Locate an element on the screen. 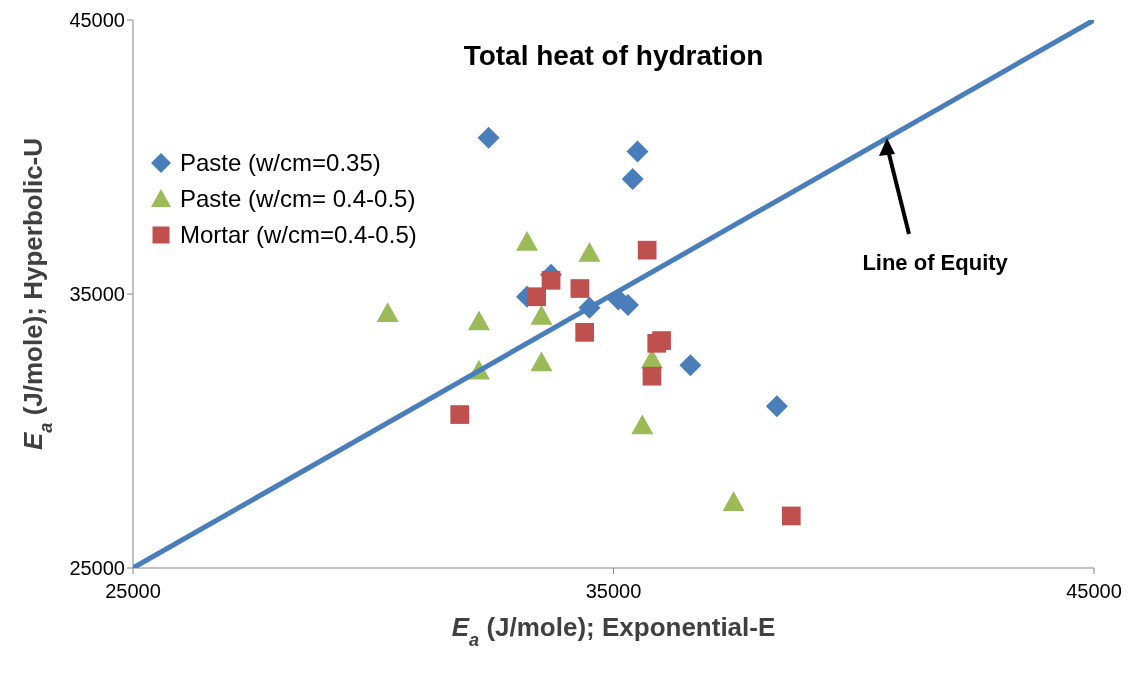 The image size is (1142, 677). y-tick-label: 45000 is located at coordinates (97, 20).